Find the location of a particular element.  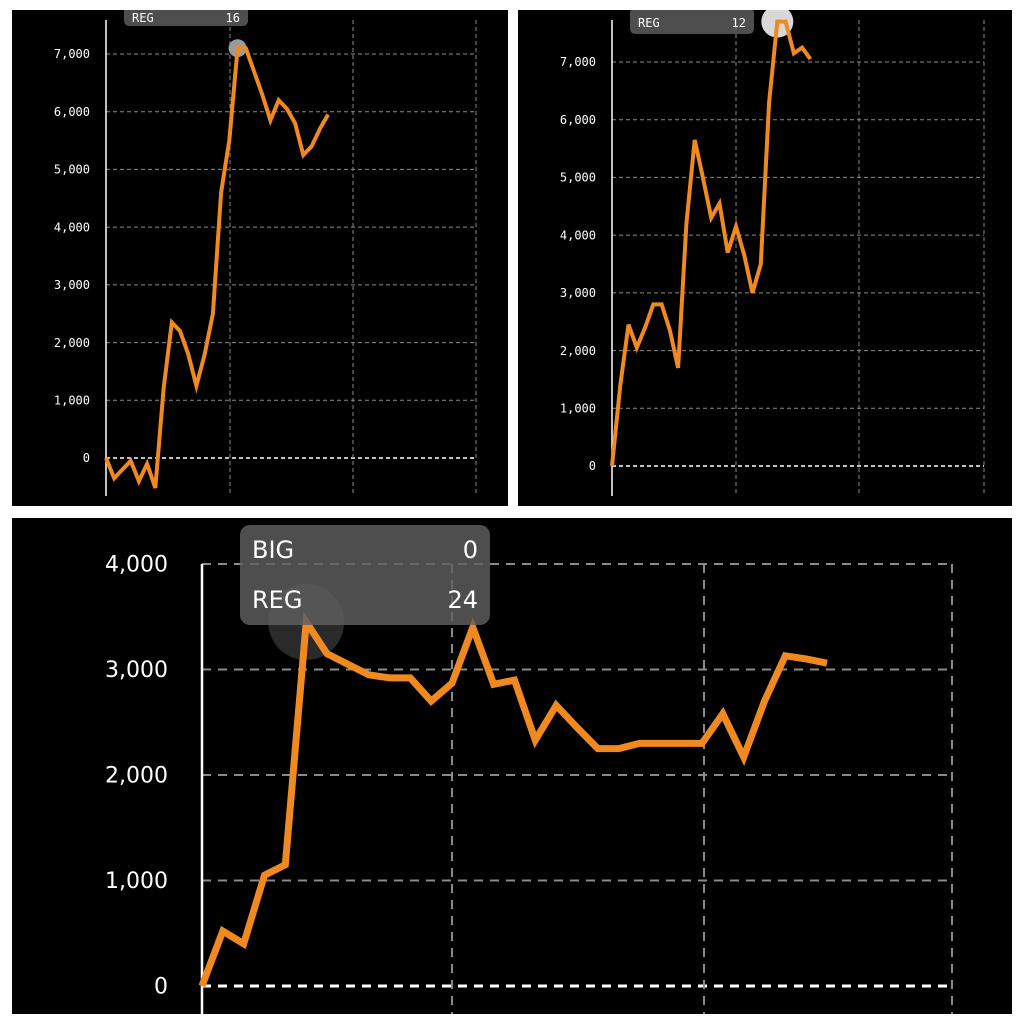

tooltip-row-reg: REG 16 is located at coordinates (186, 18).